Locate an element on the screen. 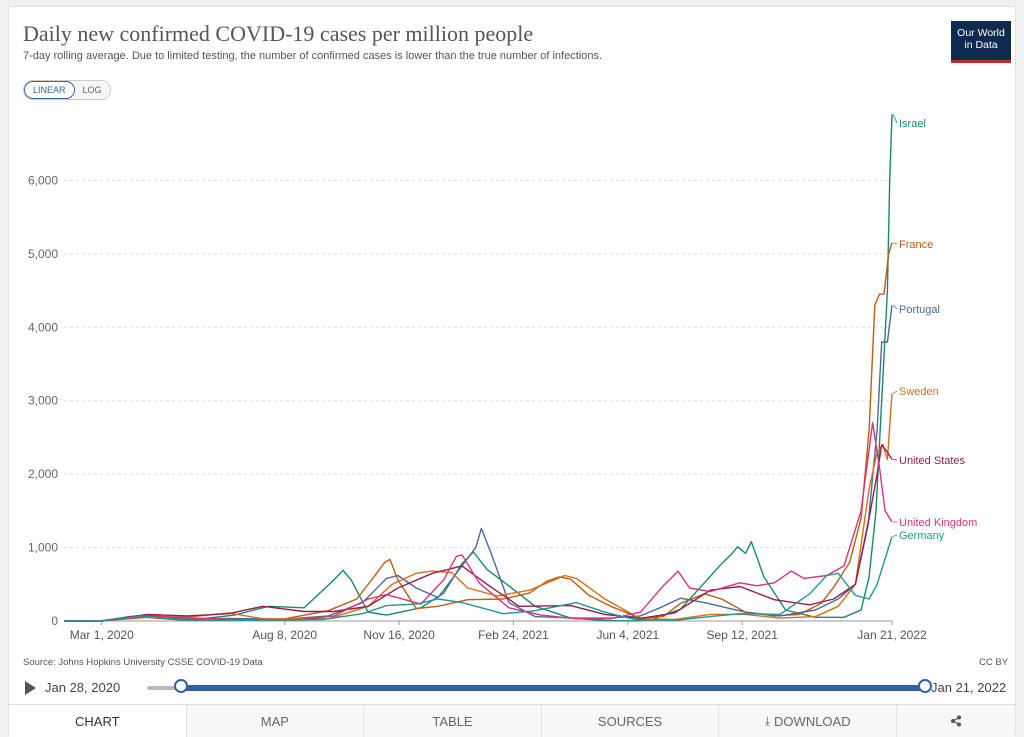 The height and width of the screenshot is (737, 1024). share-icon is located at coordinates (956, 721).